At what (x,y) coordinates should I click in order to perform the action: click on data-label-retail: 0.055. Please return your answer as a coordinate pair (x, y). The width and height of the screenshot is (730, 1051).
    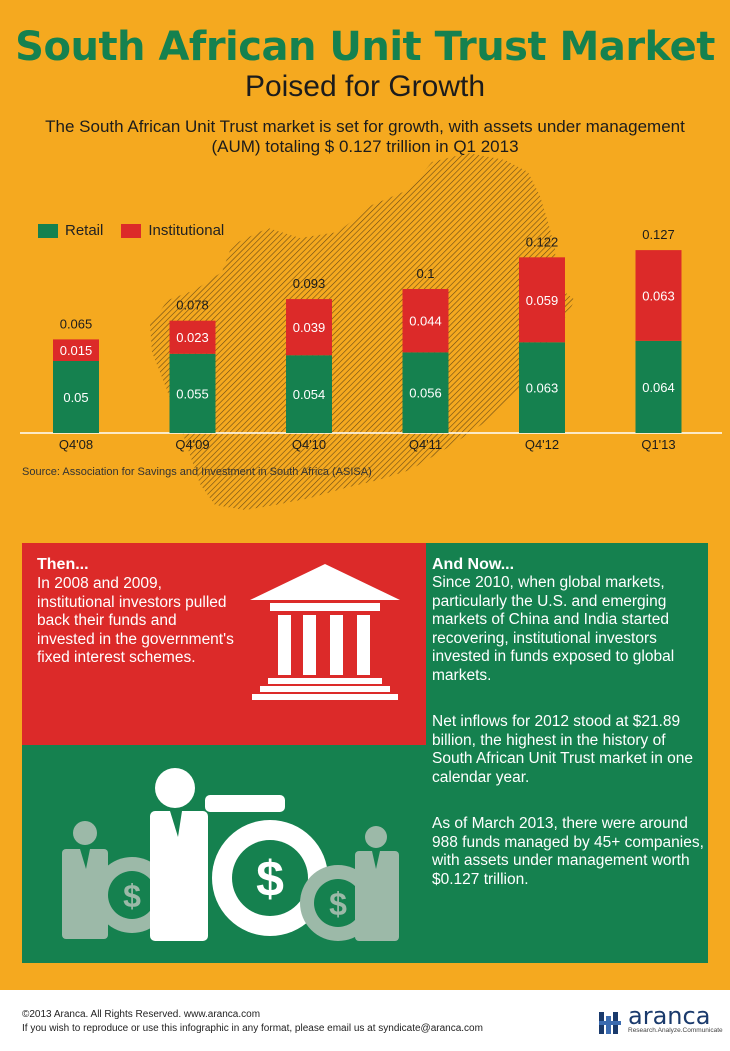
    Looking at the image, I should click on (192, 393).